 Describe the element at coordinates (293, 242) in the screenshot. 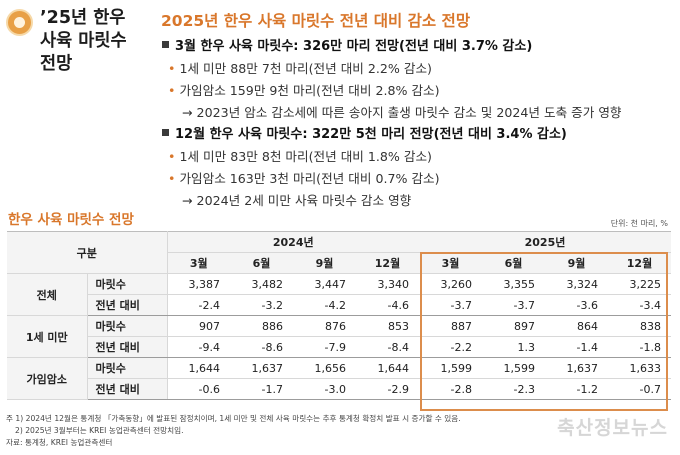

I see `year-header: 2024년` at that location.